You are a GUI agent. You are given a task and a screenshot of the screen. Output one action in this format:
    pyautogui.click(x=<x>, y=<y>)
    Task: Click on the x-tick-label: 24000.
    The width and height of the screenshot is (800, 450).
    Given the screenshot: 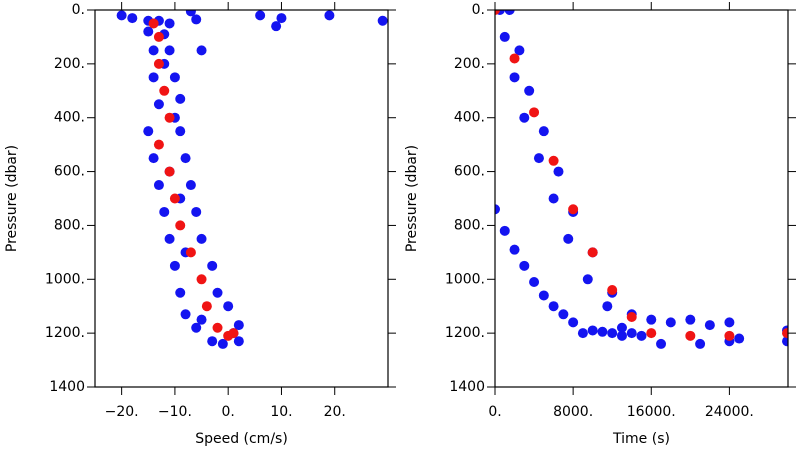 What is the action you would take?
    pyautogui.click(x=729, y=412)
    